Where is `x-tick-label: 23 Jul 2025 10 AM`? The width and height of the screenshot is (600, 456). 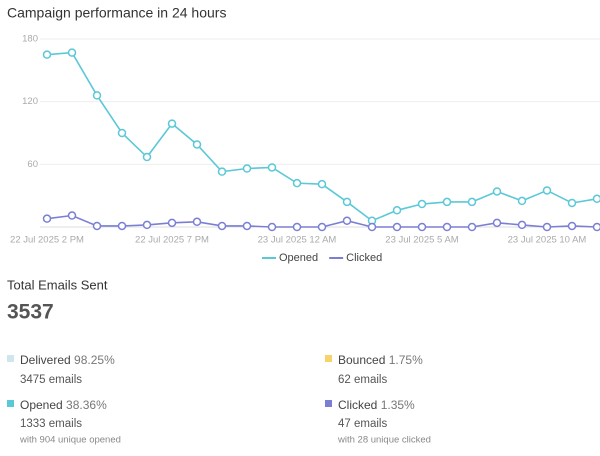
x-tick-label: 23 Jul 2025 10 AM is located at coordinates (547, 240).